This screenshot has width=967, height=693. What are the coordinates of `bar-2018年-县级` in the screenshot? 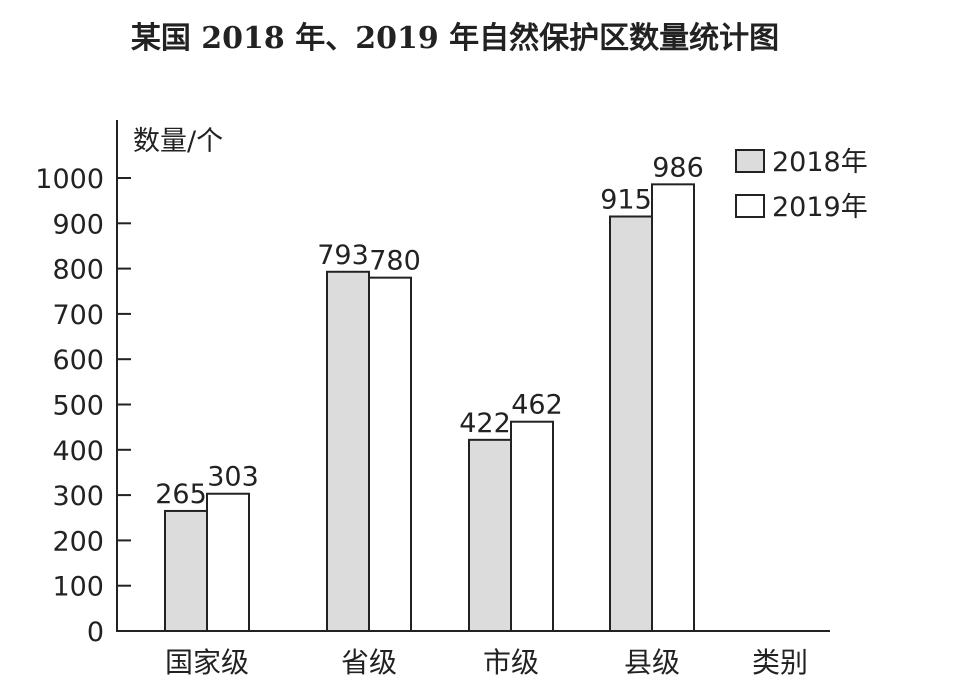 It's located at (631, 423).